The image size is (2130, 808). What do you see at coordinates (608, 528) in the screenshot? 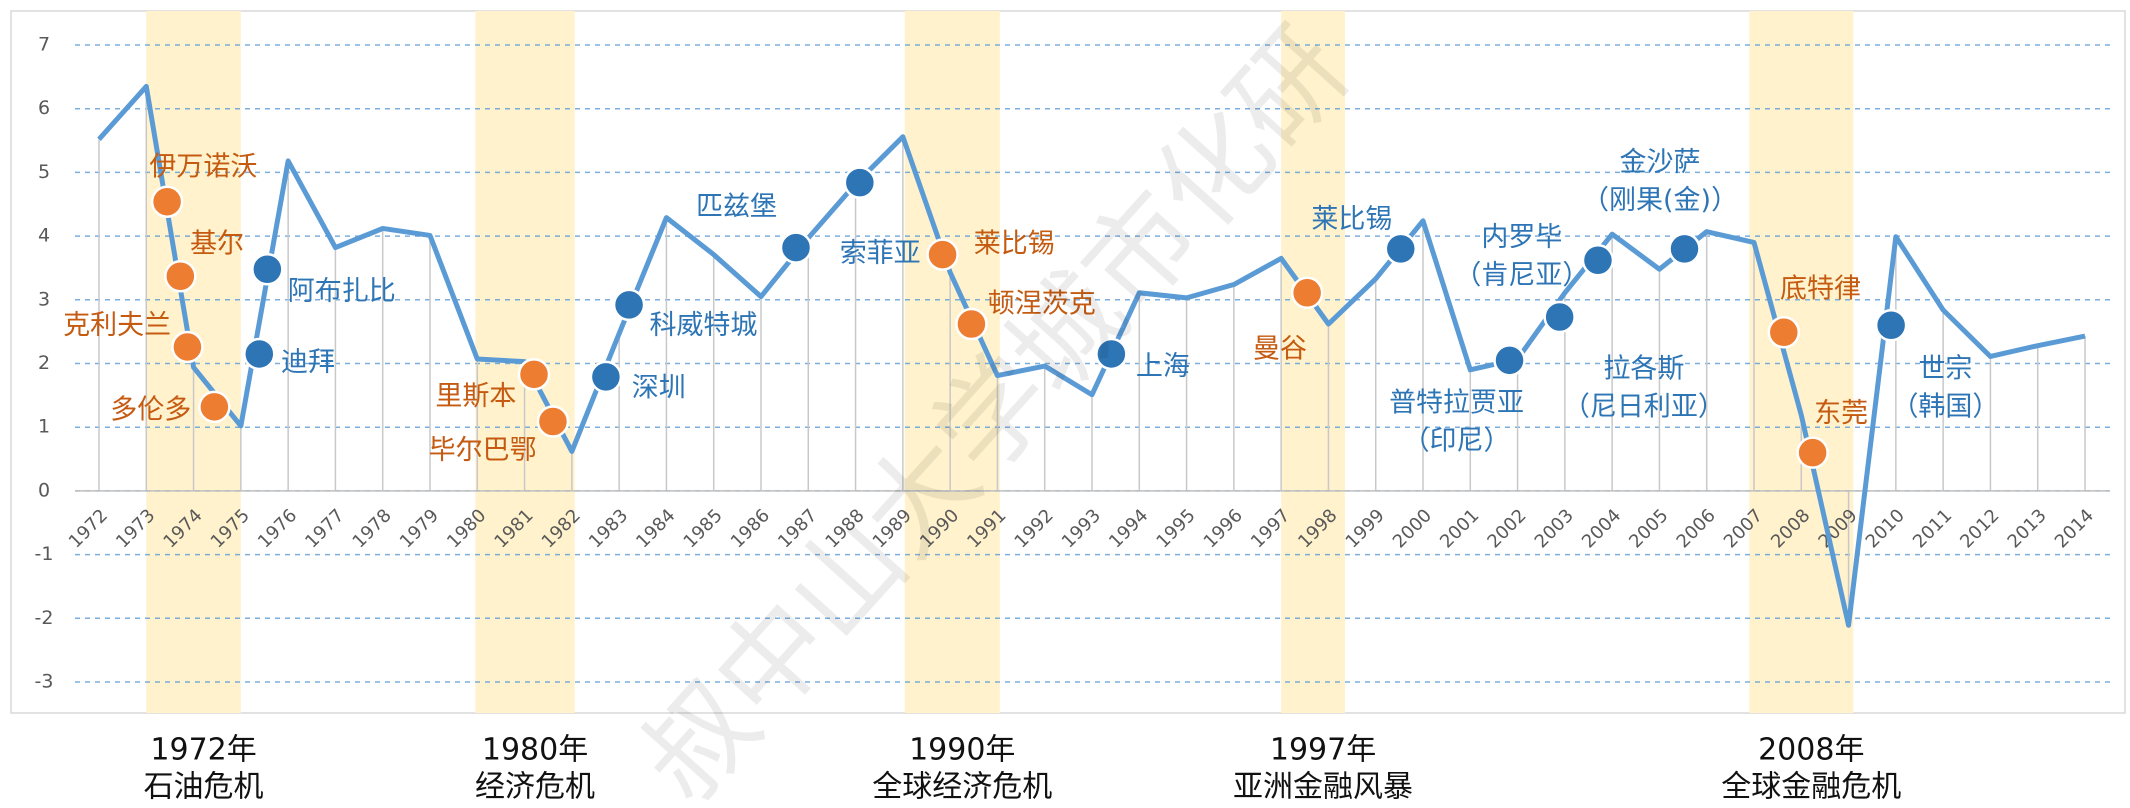
I see `x-tick-label: 1983` at bounding box center [608, 528].